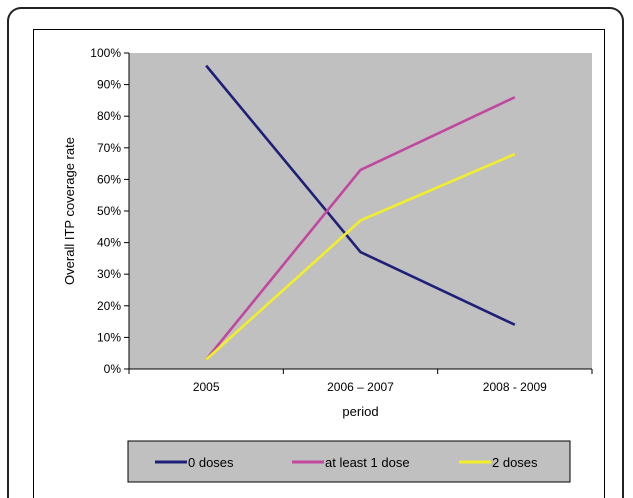 This screenshot has height=498, width=633. I want to click on legend-label: 0 doses, so click(211, 462).